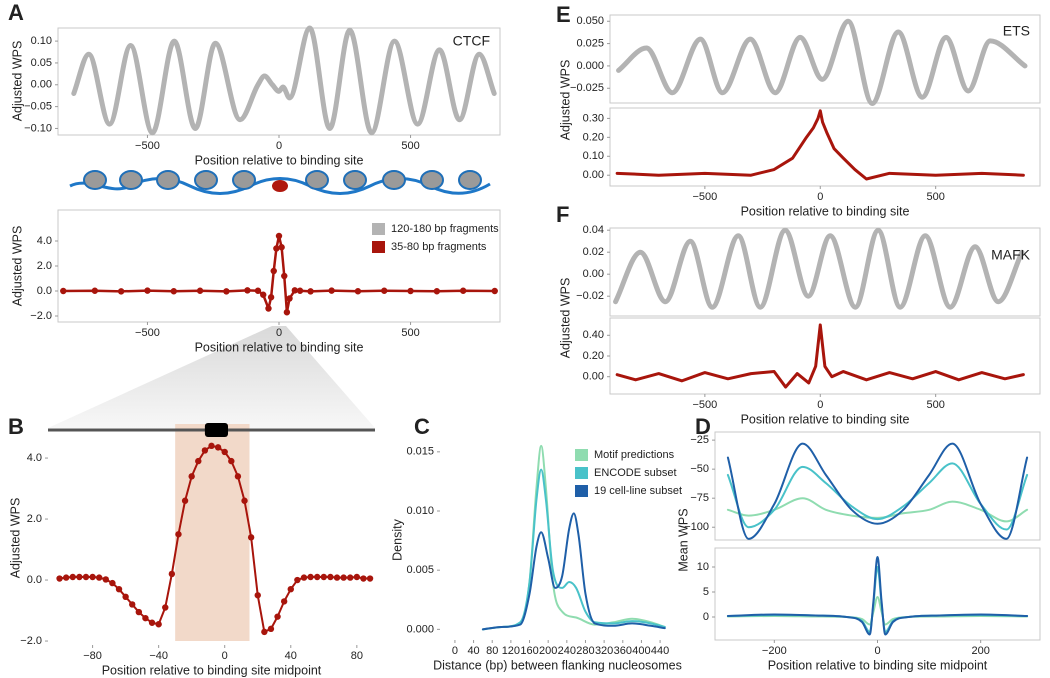 This screenshot has height=678, width=1050. What do you see at coordinates (699, 469) in the screenshot?
I see `y-tick-label: −50` at bounding box center [699, 469].